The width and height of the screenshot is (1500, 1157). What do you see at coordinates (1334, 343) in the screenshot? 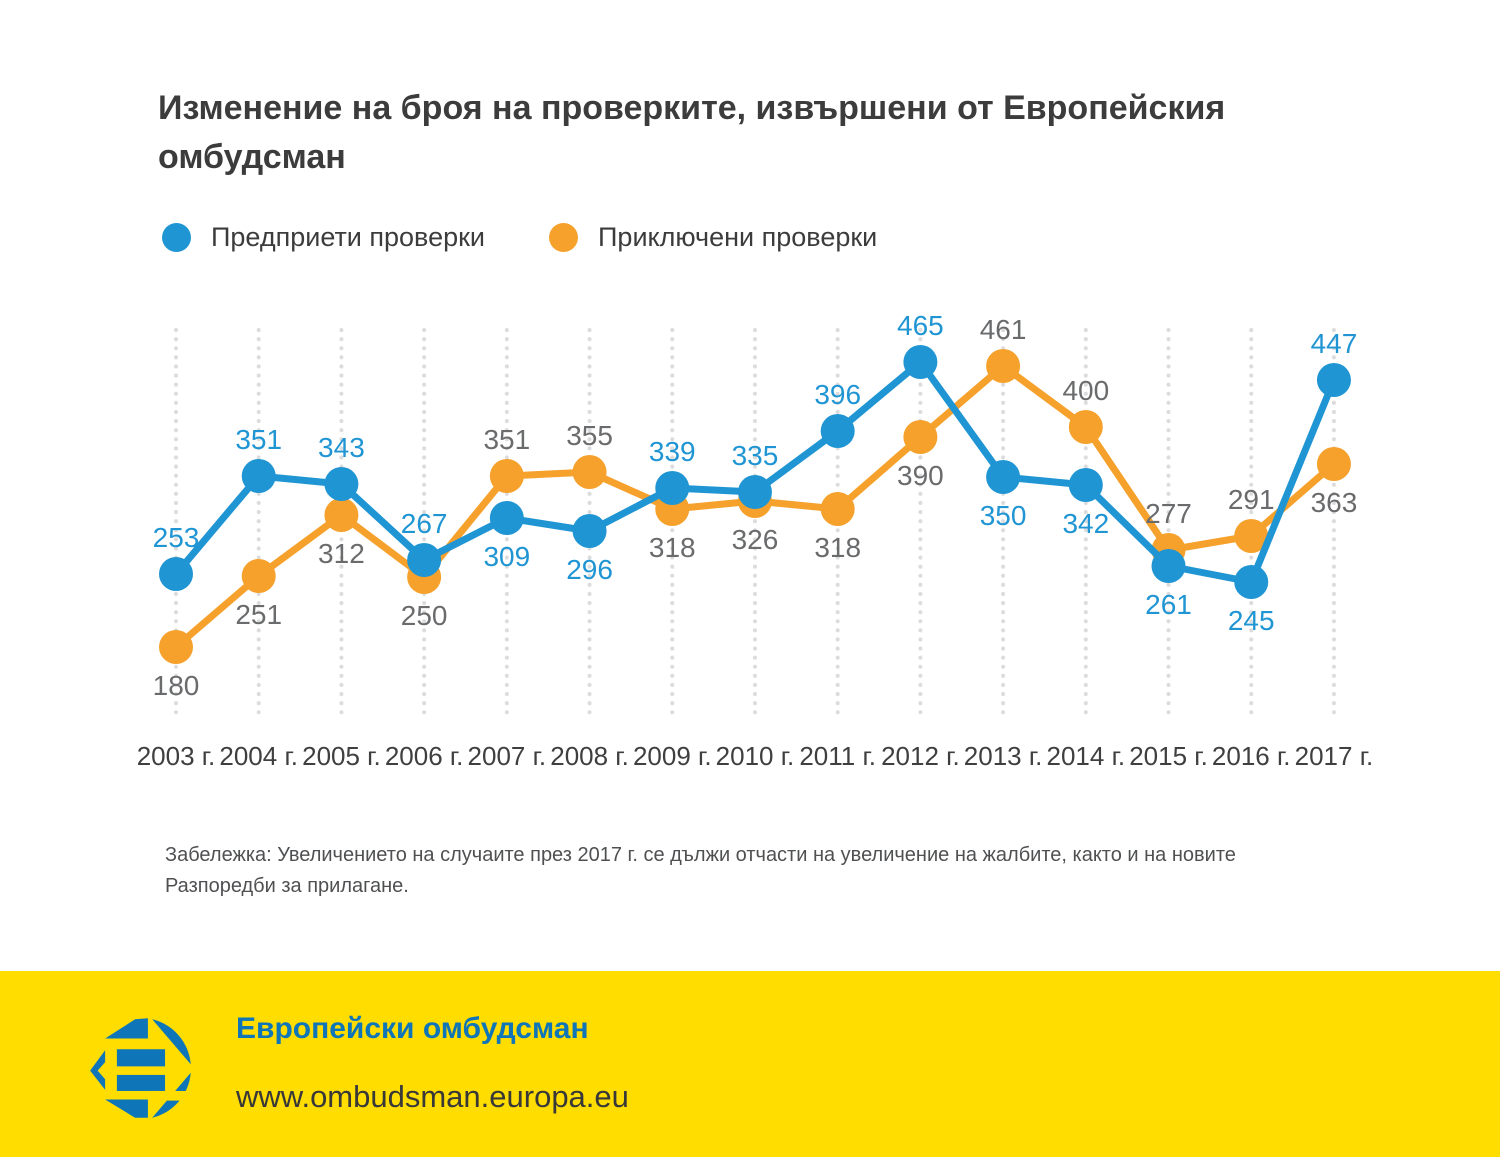
I see `data-label: 447` at bounding box center [1334, 343].